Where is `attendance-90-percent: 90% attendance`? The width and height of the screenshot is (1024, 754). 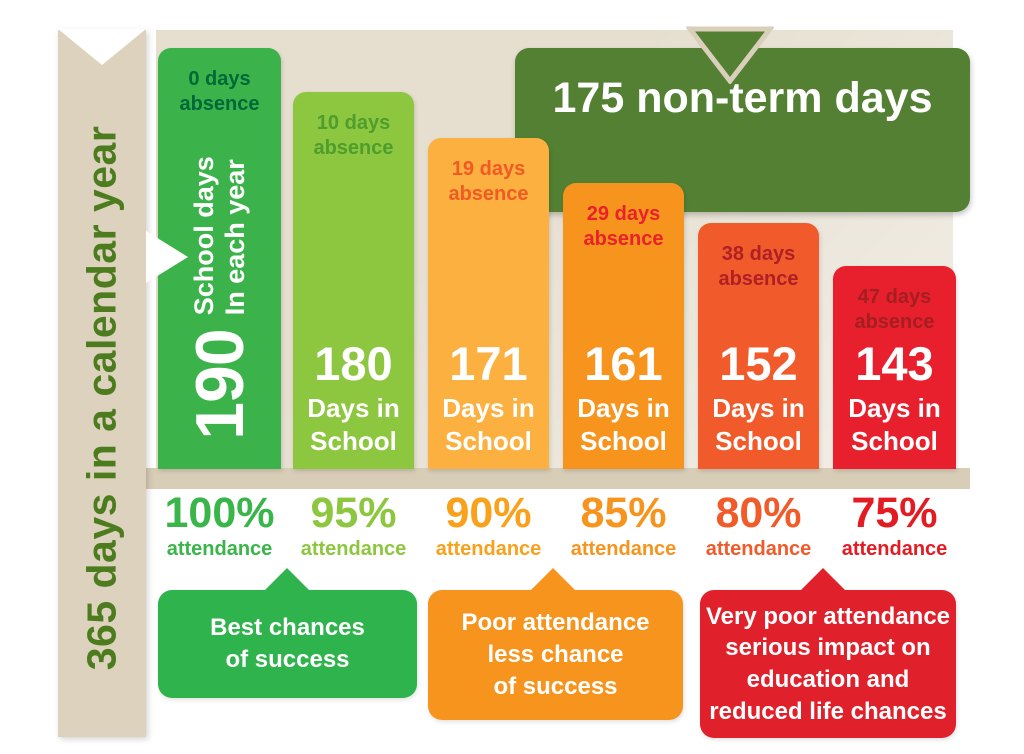
attendance-90-percent: 90% attendance is located at coordinates (488, 526).